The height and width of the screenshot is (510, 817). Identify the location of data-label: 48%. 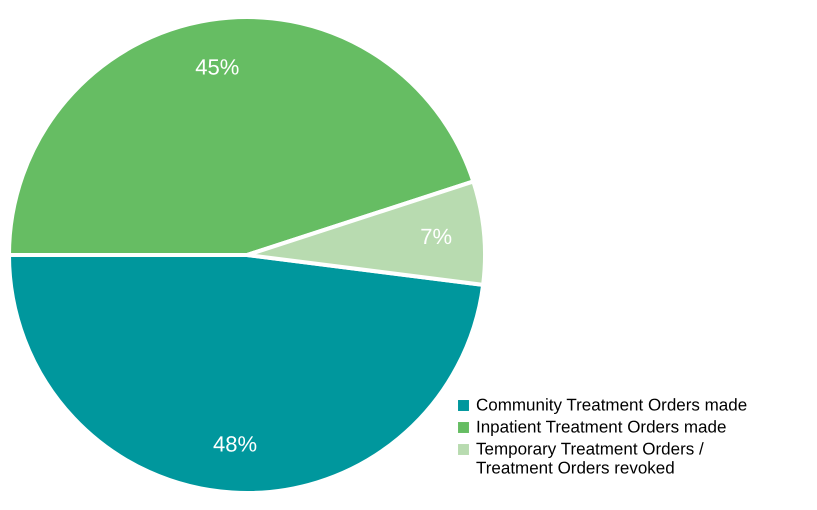
(235, 444).